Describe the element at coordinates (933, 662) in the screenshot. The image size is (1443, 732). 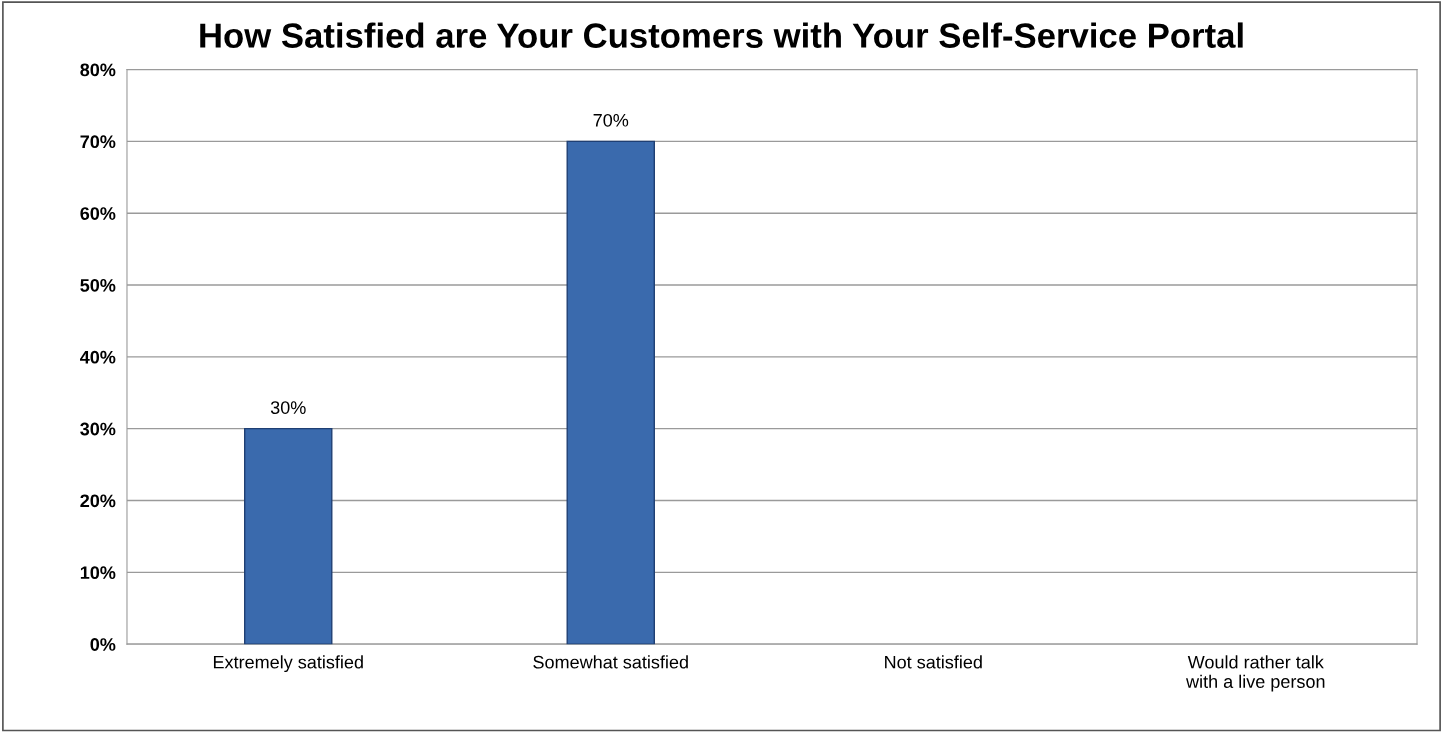
I see `x-tick-label: Not satisfied` at that location.